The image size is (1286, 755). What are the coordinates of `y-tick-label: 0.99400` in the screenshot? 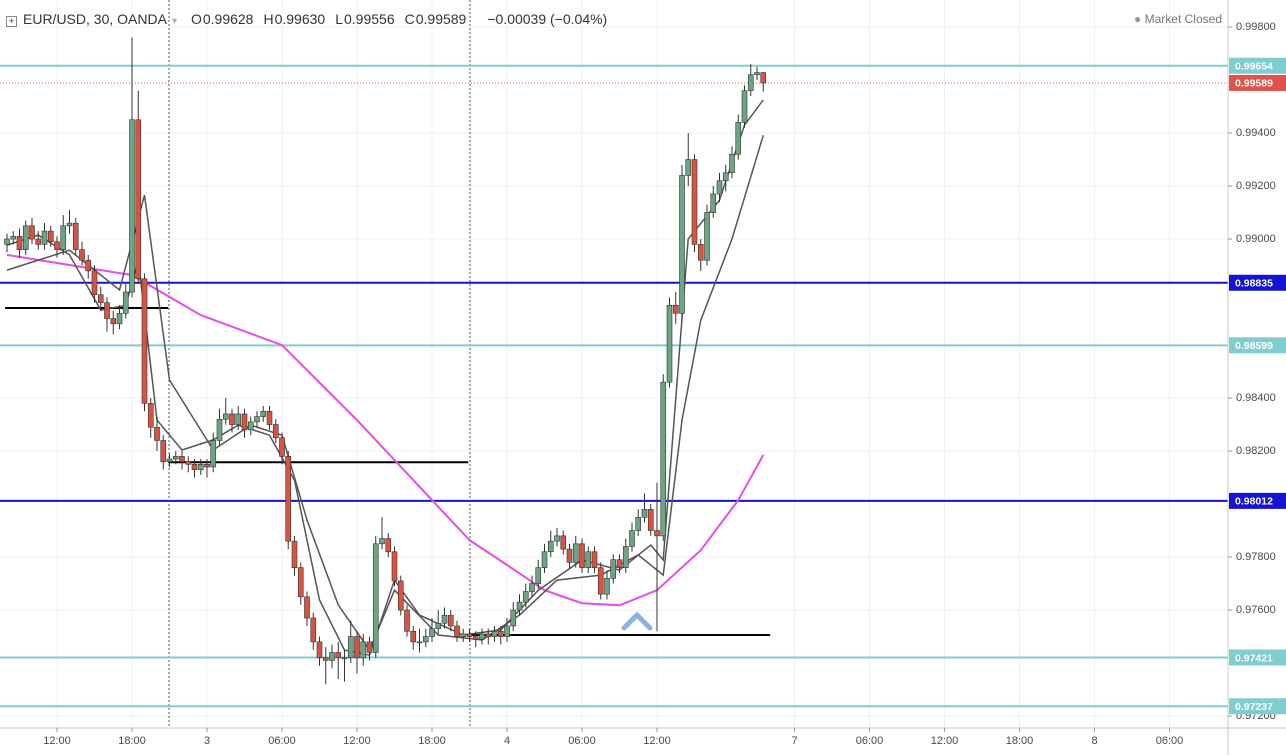 It's located at (1256, 133).